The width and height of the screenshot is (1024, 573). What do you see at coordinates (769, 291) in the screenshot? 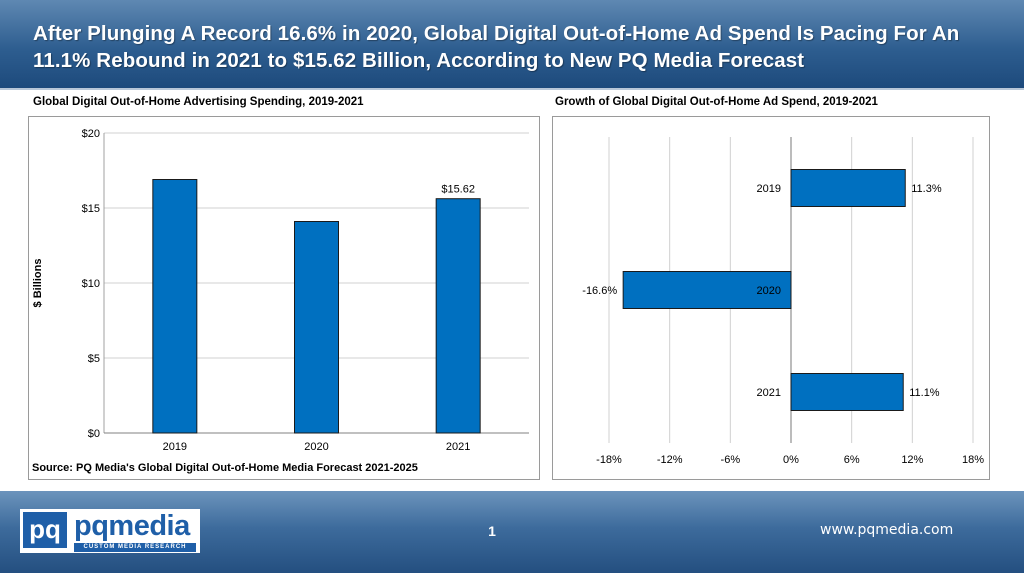
I see `category-label: 2020` at bounding box center [769, 291].